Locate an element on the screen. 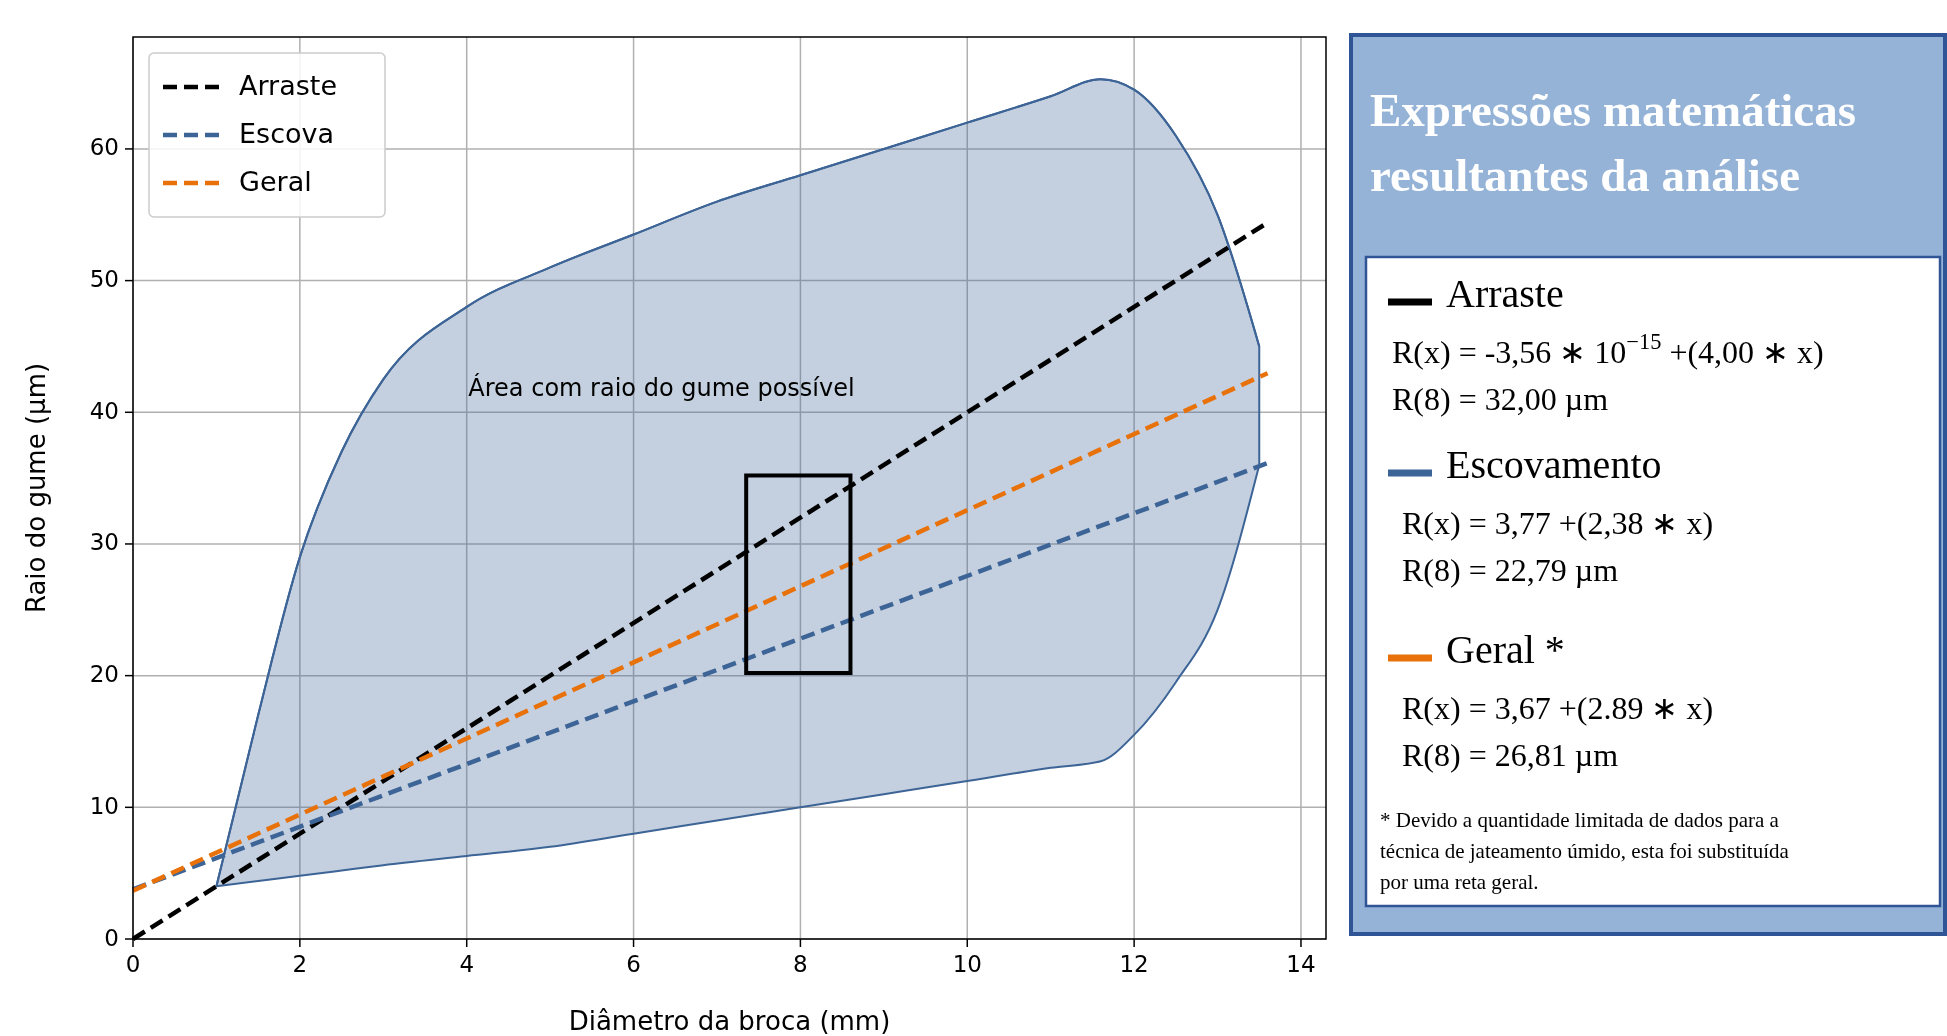 This screenshot has width=1947, height=1036. y-tick-label: 30 is located at coordinates (104, 542).